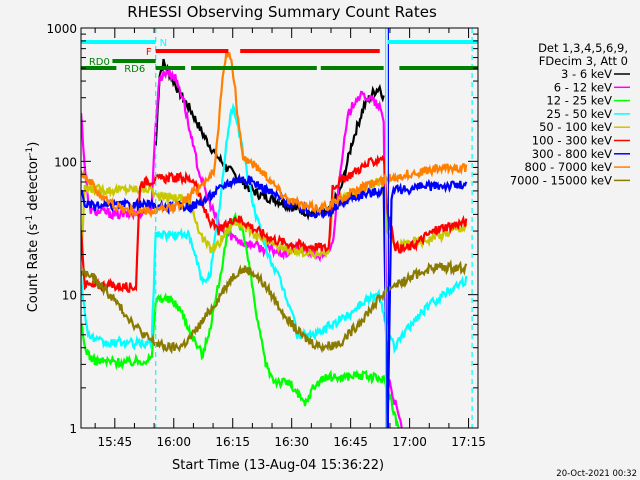  Describe the element at coordinates (274, 307) in the screenshot. I see `series-line-7000-15000-kev` at that location.